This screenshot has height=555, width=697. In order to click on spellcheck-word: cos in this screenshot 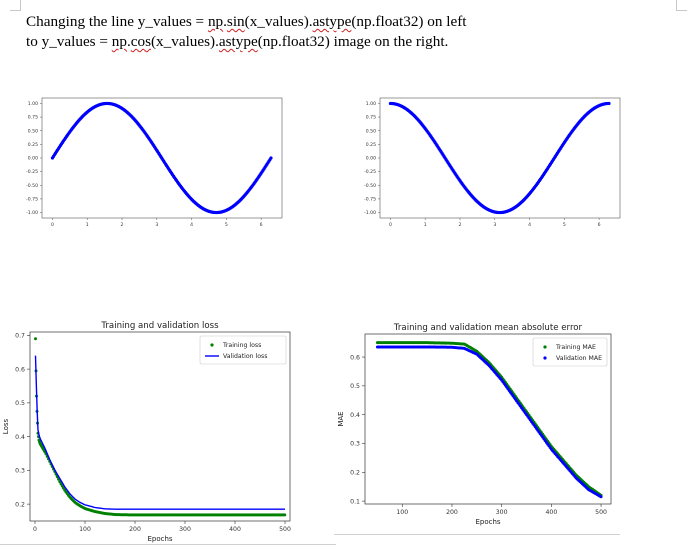, I will do `click(140, 41)`.